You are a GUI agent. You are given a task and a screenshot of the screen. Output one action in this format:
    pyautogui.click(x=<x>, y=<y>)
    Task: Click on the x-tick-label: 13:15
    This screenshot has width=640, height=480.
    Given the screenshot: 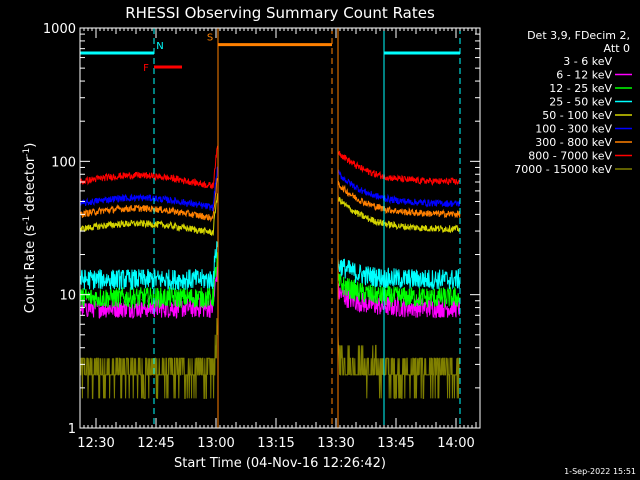 What is the action you would take?
    pyautogui.click(x=275, y=443)
    